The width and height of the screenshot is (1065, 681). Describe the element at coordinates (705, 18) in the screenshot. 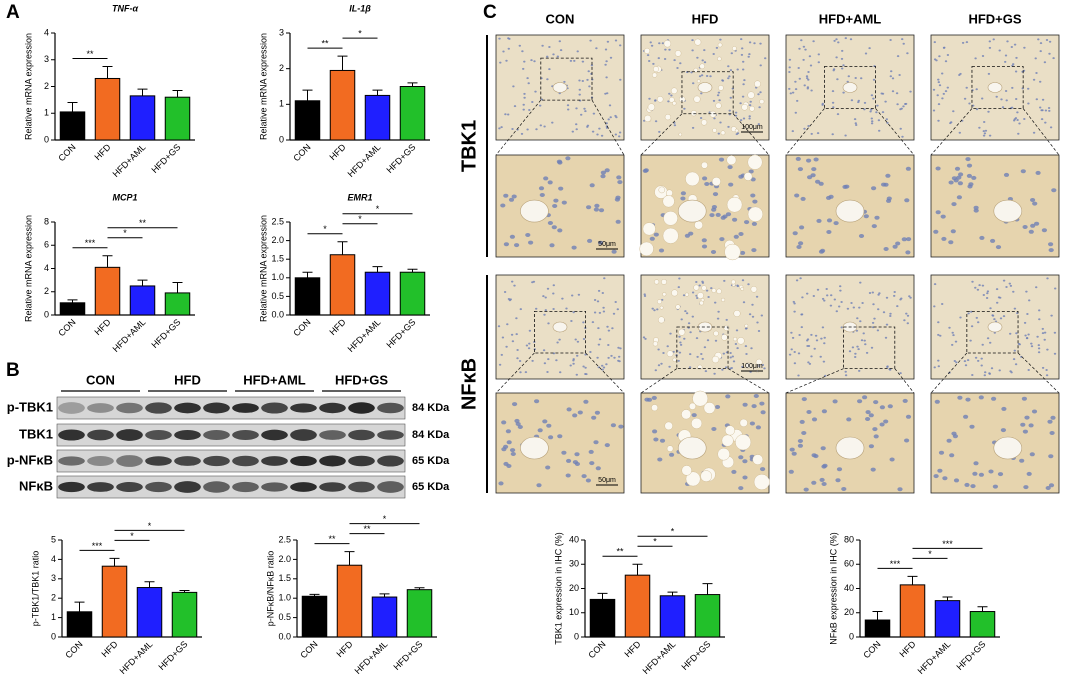

I see `ihc-column-label: HFD` at that location.